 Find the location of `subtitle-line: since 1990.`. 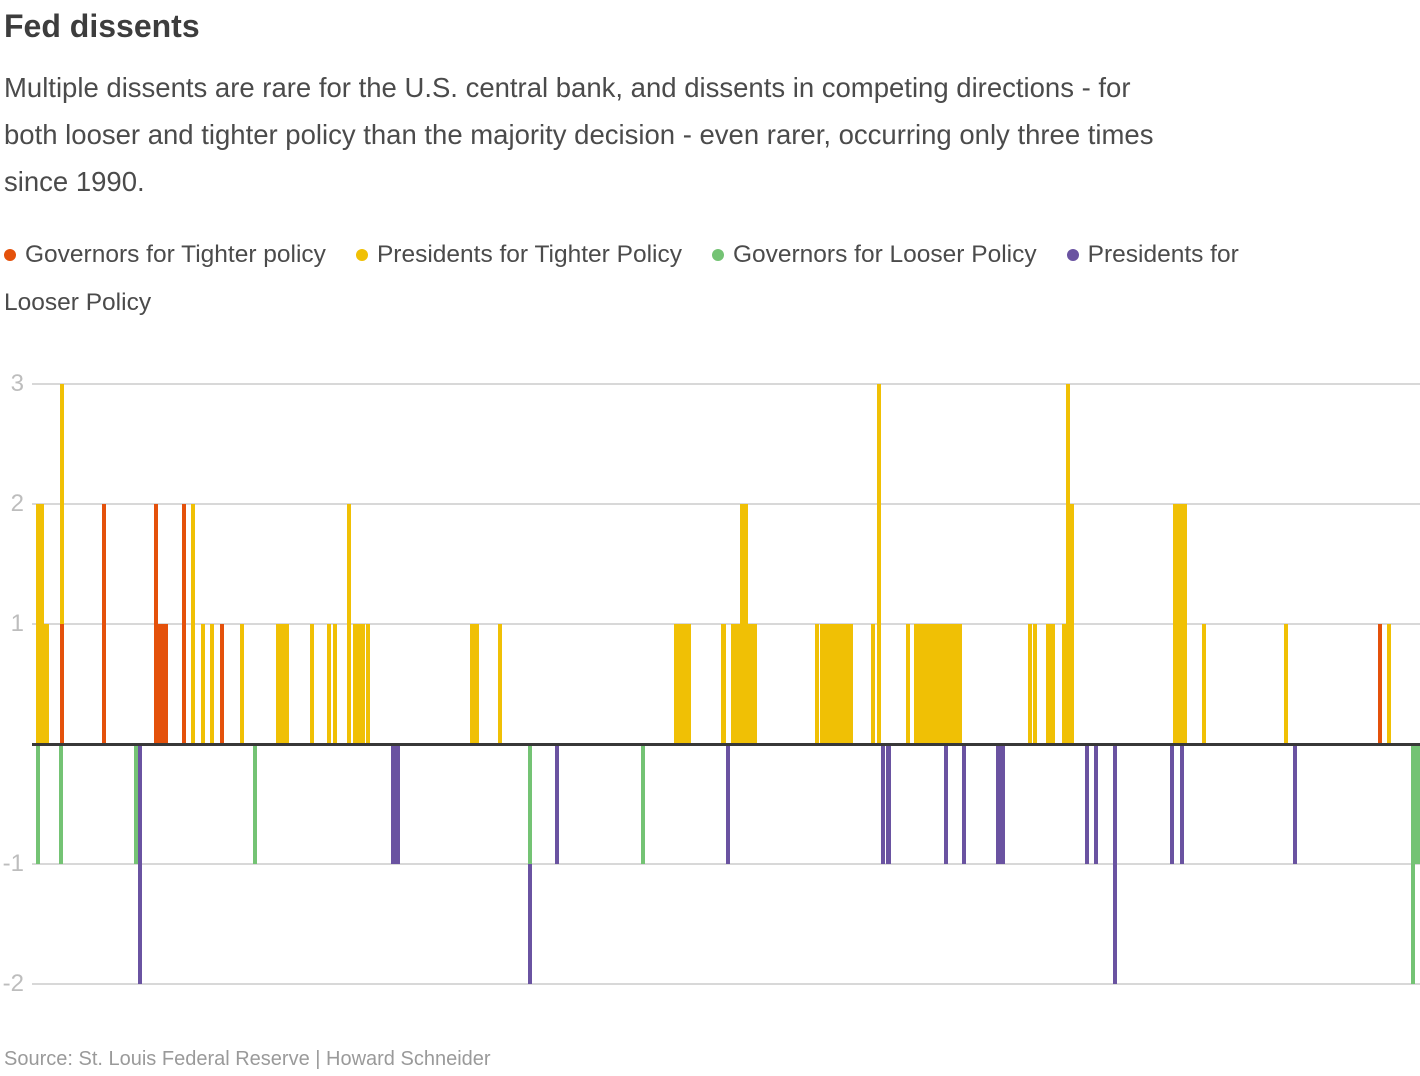

subtitle-line: since 1990. is located at coordinates (74, 181).